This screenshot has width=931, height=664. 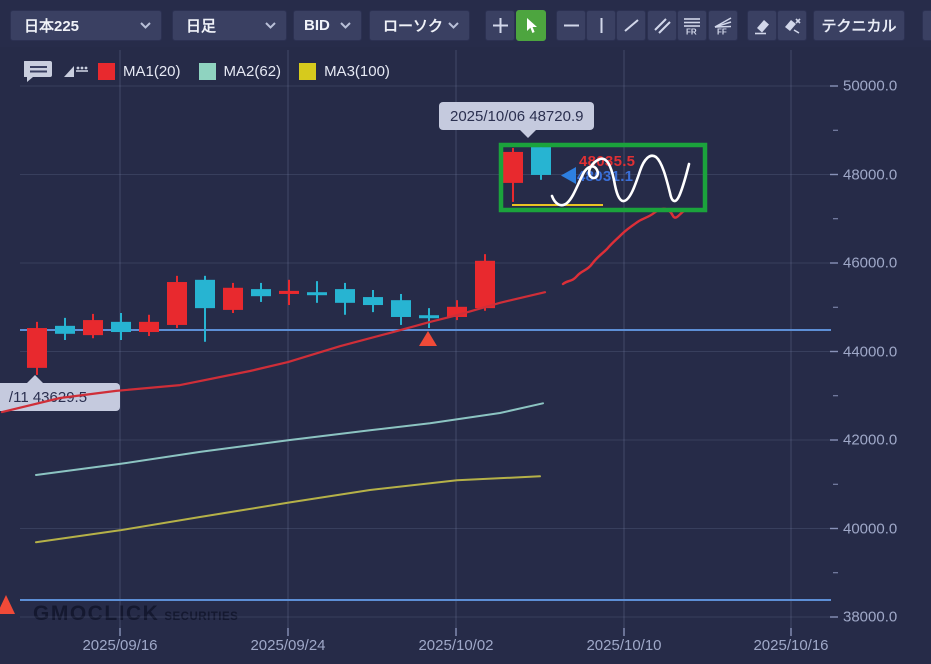 I want to click on x-axis-label: 2025/09/24, so click(x=288, y=645).